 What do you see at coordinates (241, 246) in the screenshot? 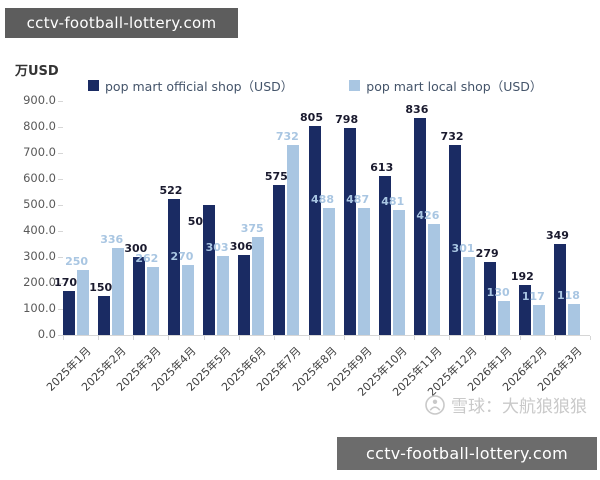
I see `bar-label-official-2025年6月: 306` at bounding box center [241, 246].